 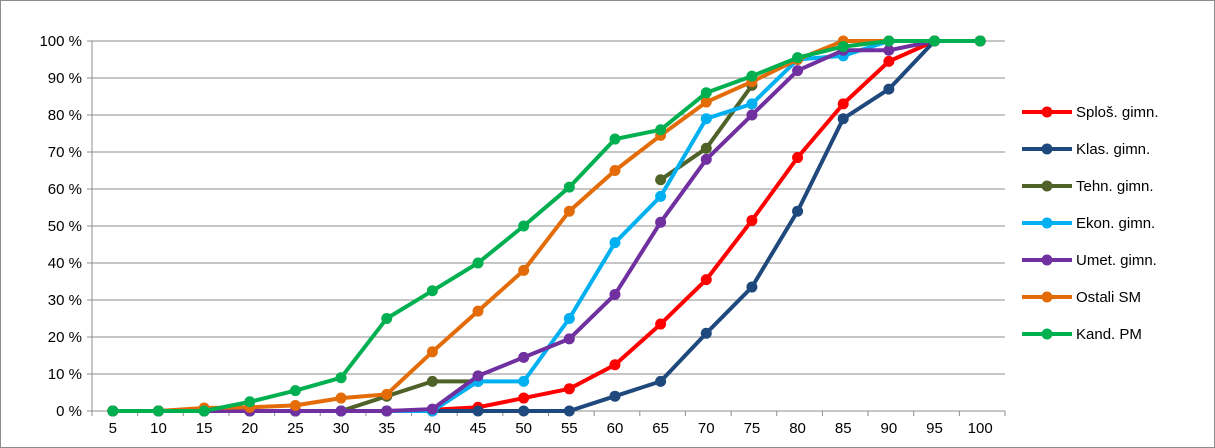 What do you see at coordinates (65, 189) in the screenshot?
I see `y-tick-label: 60 %` at bounding box center [65, 189].